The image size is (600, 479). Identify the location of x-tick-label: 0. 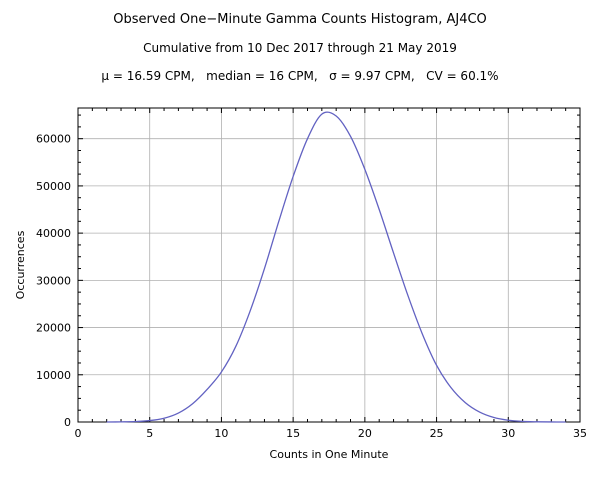
(78, 433).